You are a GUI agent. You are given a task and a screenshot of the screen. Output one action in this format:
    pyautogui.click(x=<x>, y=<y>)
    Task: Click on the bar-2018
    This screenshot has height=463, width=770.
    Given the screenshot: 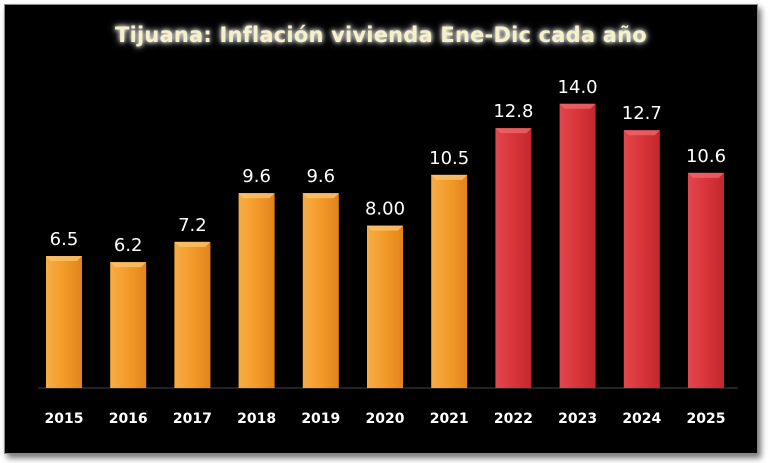 What is the action you would take?
    pyautogui.click(x=256, y=290)
    